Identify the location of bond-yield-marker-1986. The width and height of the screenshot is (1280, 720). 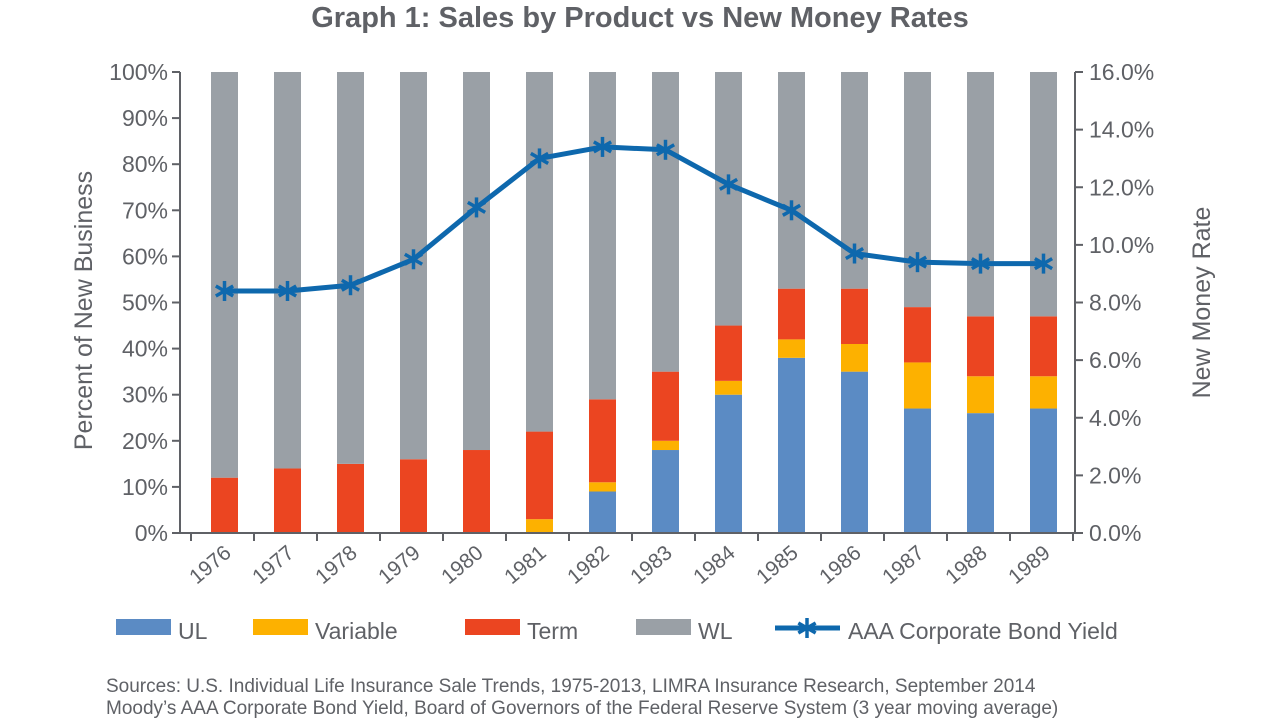
(854, 253).